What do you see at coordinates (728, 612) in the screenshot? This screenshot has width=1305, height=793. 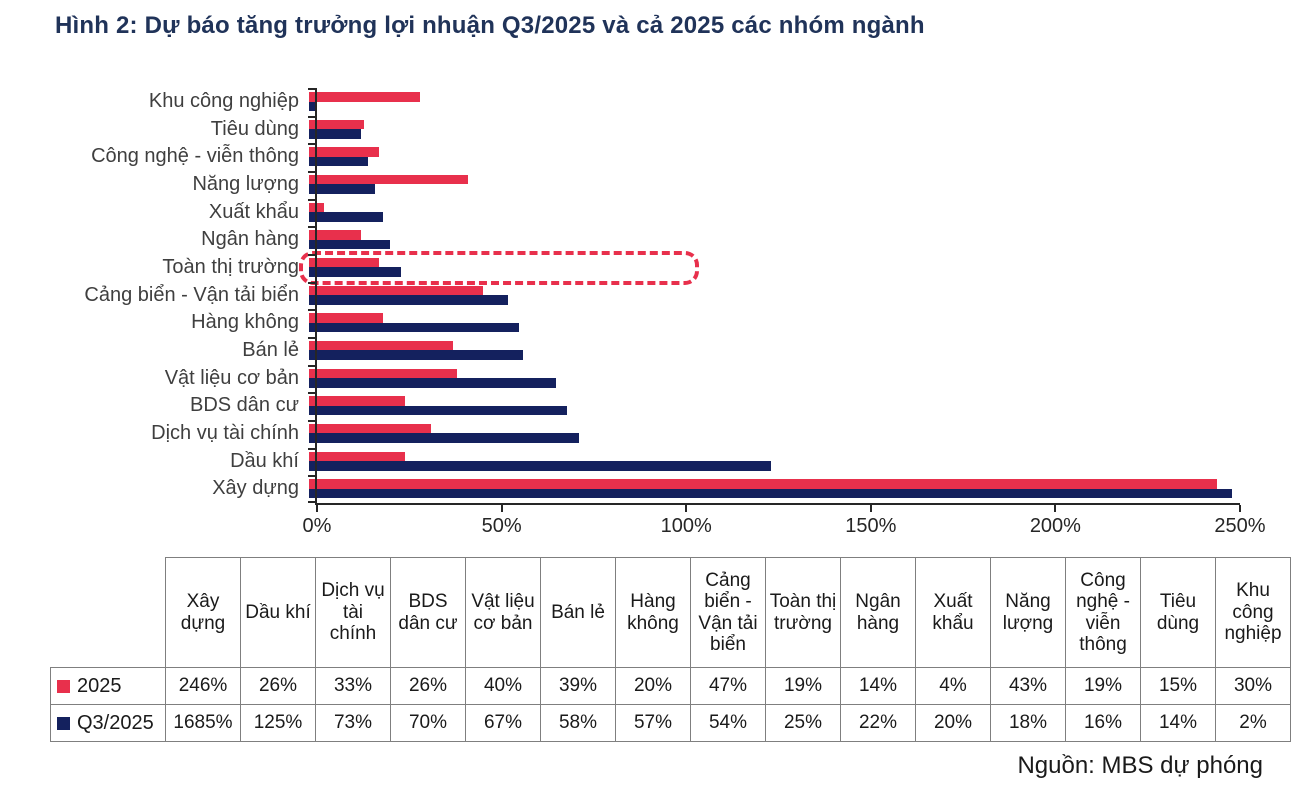 I see `table-column-header: Cảng biển - Vận tải biển` at bounding box center [728, 612].